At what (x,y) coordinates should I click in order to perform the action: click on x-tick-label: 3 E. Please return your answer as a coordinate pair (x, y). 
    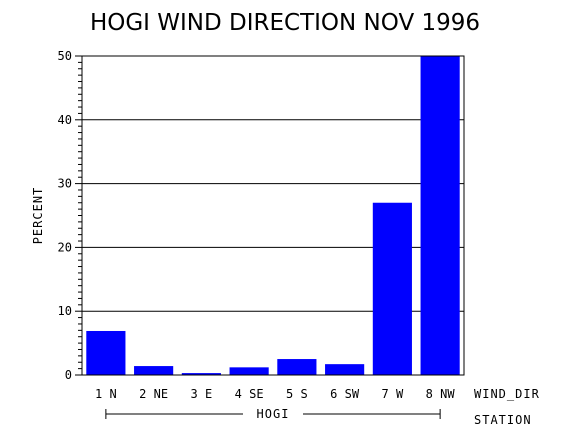
    Looking at the image, I should click on (202, 394).